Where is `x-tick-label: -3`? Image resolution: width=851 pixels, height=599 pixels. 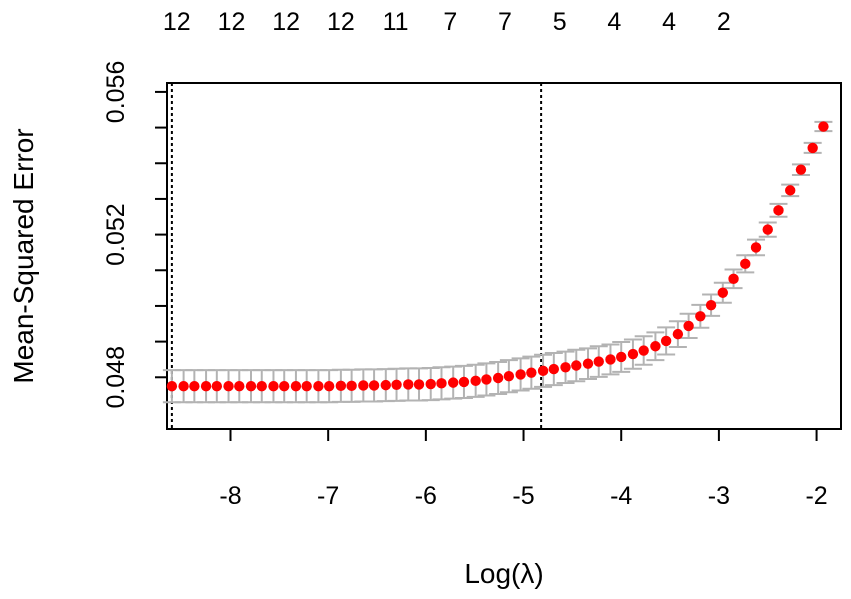 x-tick-label: -3 is located at coordinates (719, 496).